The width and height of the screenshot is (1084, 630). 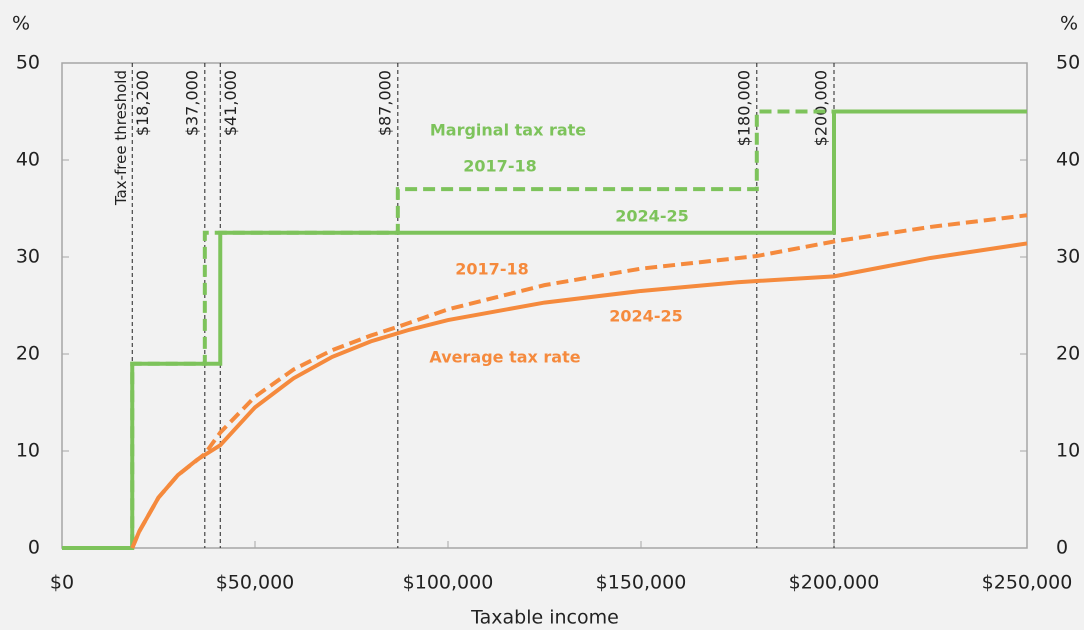 I want to click on threshold-label: $37,000, so click(x=191, y=103).